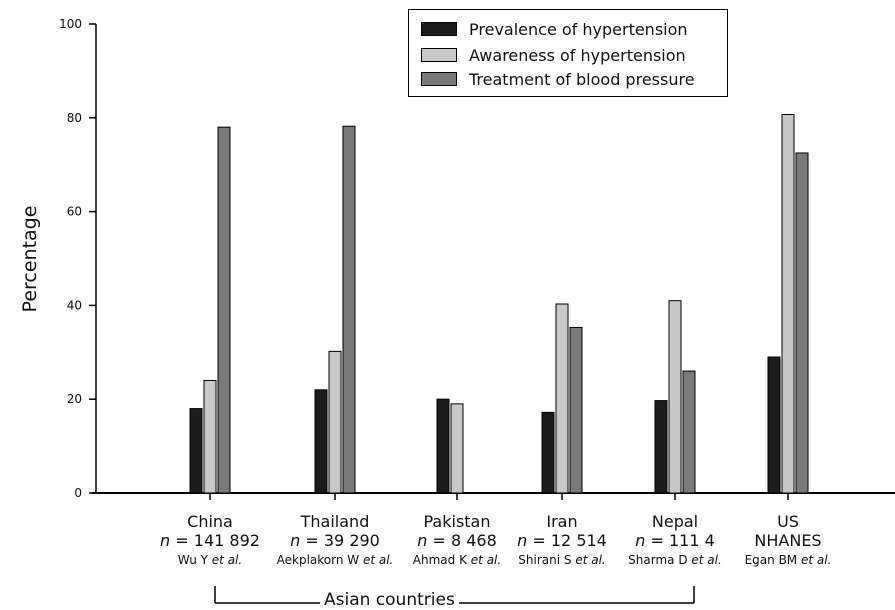  I want to click on category-label-china: China n = 141 892 Wu Y et al., so click(210, 541).